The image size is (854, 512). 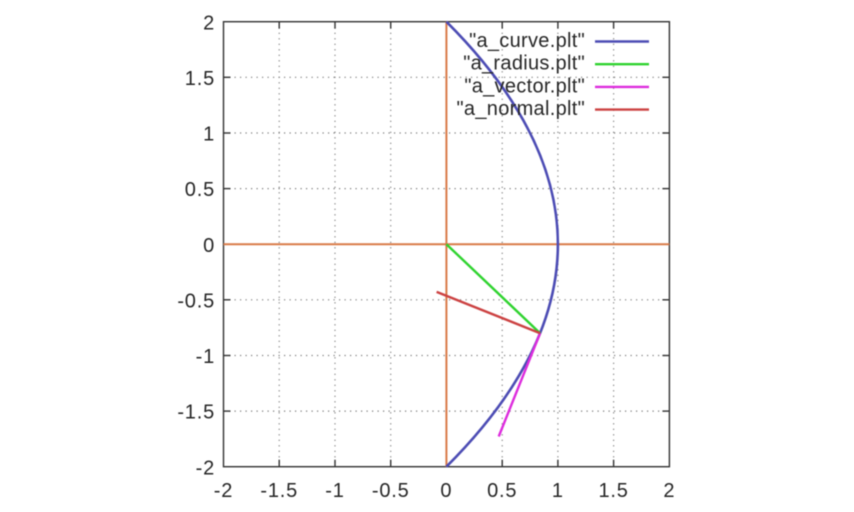 I want to click on svg-text: "a_curve.plt", so click(x=527, y=41).